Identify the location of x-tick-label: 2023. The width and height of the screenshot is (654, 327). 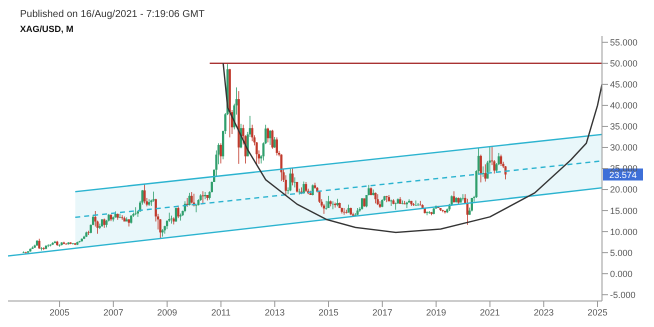
(544, 312).